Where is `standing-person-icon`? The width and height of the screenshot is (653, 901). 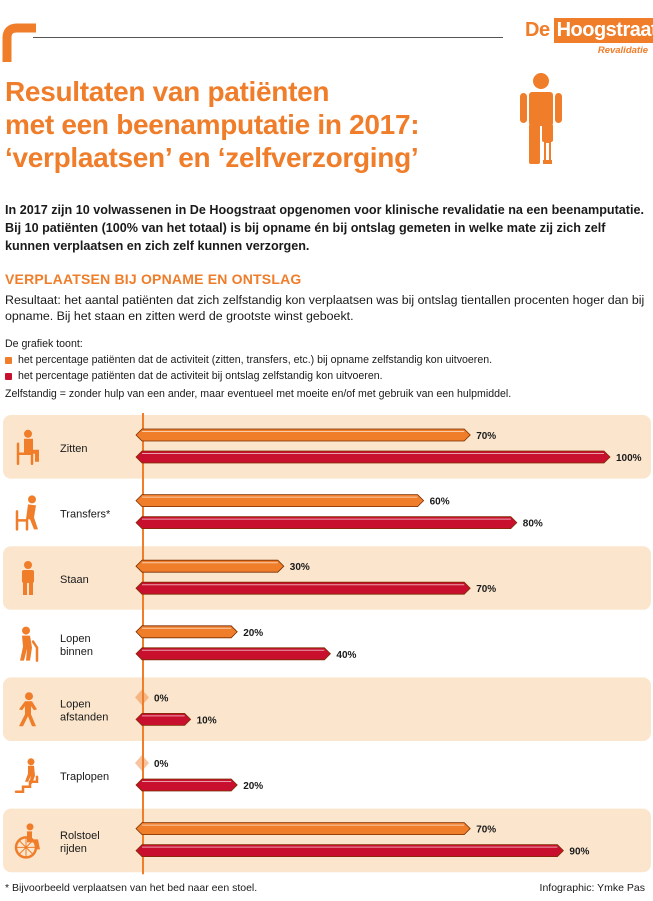 standing-person-icon is located at coordinates (28, 578).